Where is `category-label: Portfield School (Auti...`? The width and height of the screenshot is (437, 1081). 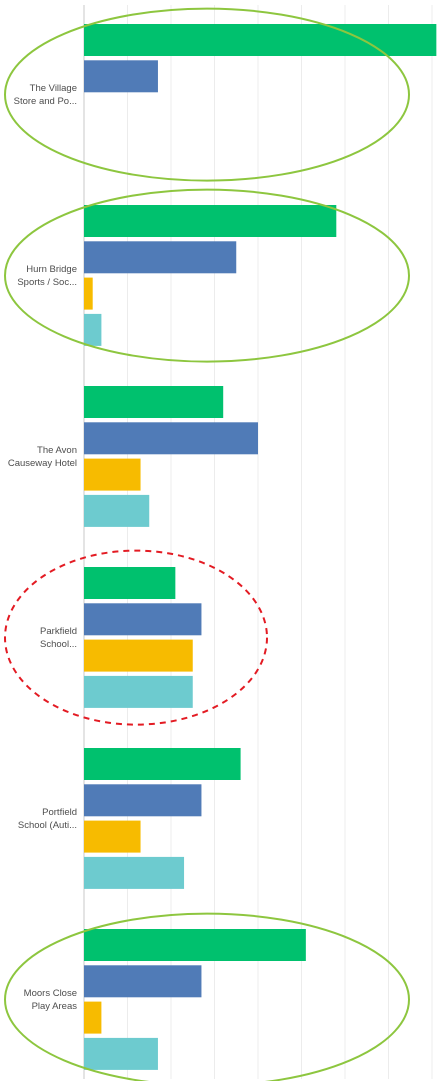 category-label: Portfield School (Auti... is located at coordinates (47, 819).